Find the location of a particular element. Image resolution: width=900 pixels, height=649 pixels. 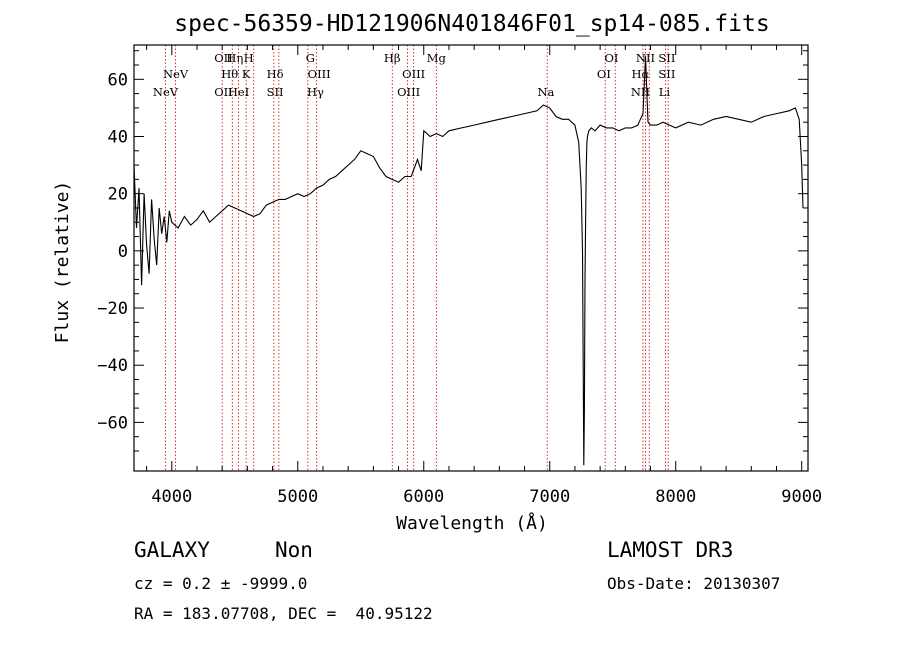

x-tick-label: 9000 is located at coordinates (801, 497).